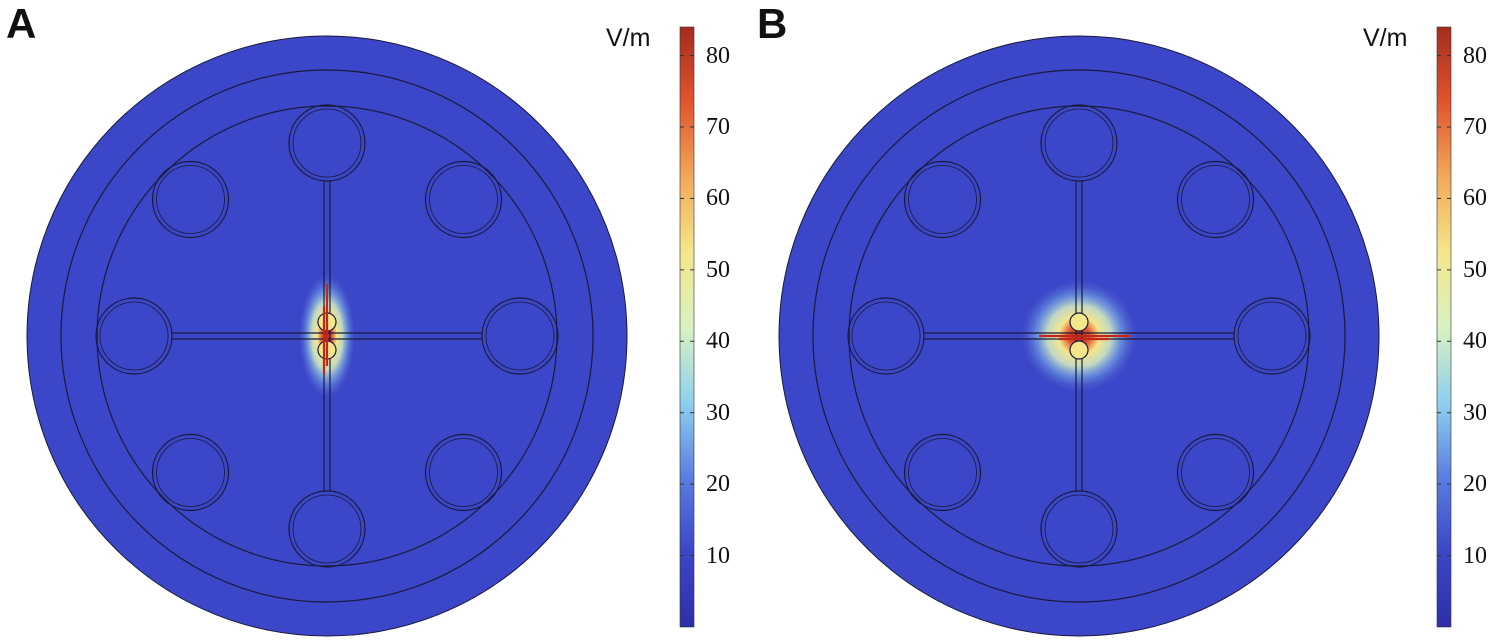 The height and width of the screenshot is (644, 1499). What do you see at coordinates (772, 23) in the screenshot?
I see `panel-label: B` at bounding box center [772, 23].